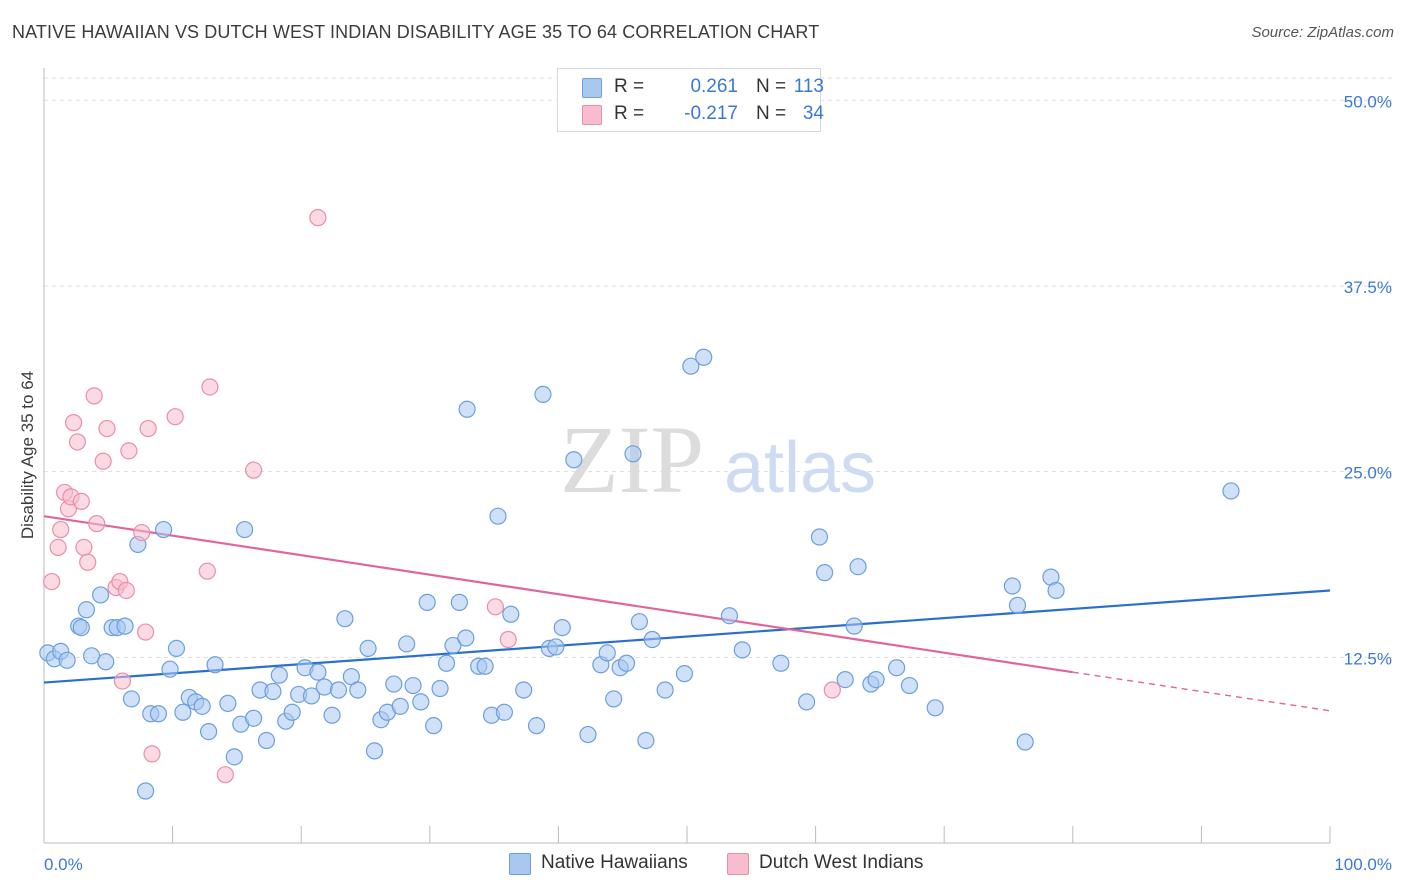 Image resolution: width=1406 pixels, height=892 pixels. I want to click on r-value: -0.217, so click(711, 113).